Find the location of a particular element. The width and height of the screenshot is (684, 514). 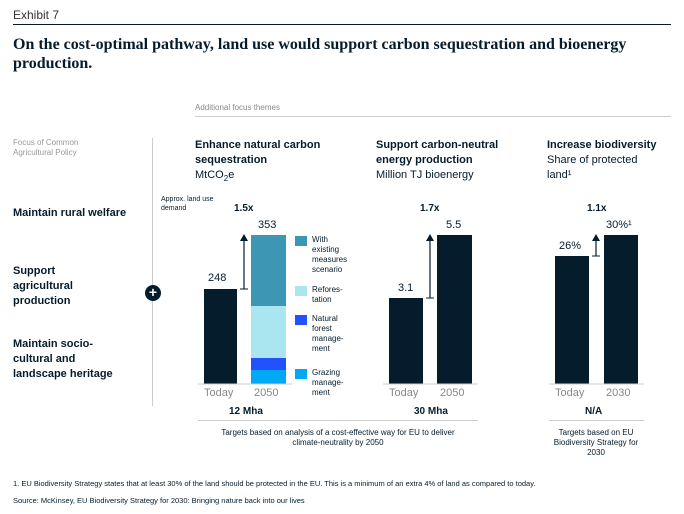

category-energy-2050: 2050 is located at coordinates (452, 393).